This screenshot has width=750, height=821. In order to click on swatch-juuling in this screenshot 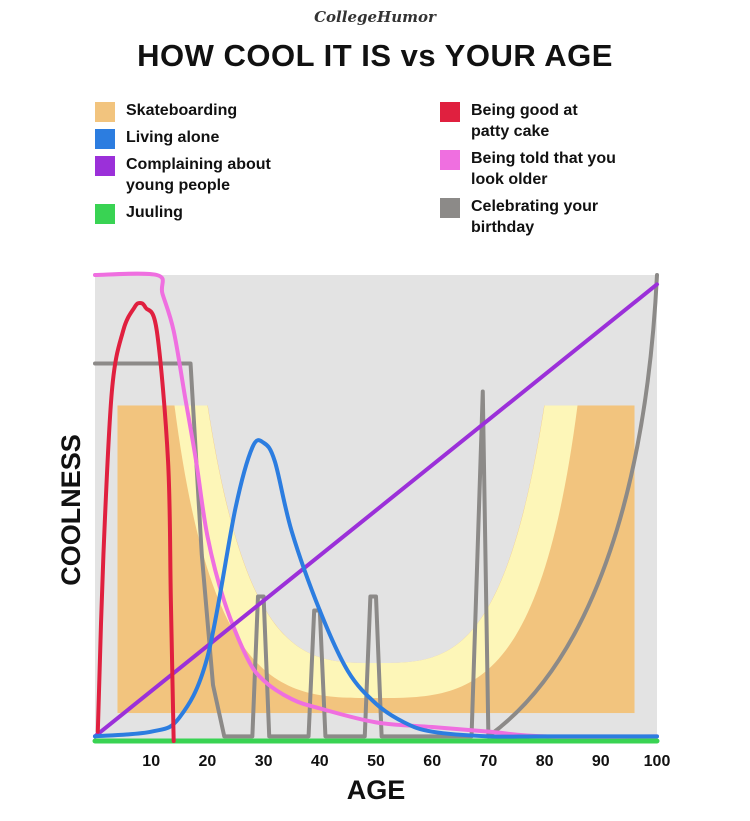, I will do `click(105, 214)`.